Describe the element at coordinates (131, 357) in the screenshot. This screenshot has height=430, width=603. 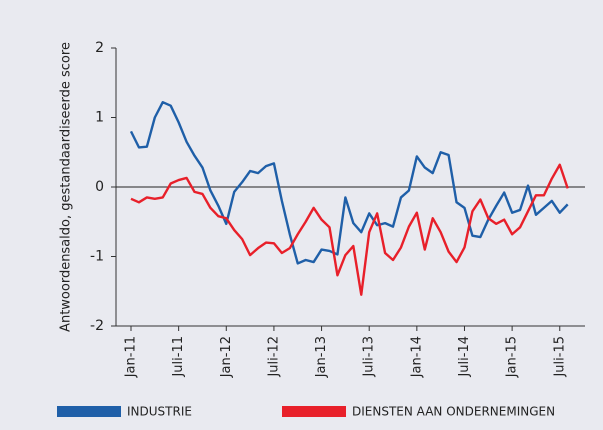
I see `x-tick-label: Jan-11` at that location.